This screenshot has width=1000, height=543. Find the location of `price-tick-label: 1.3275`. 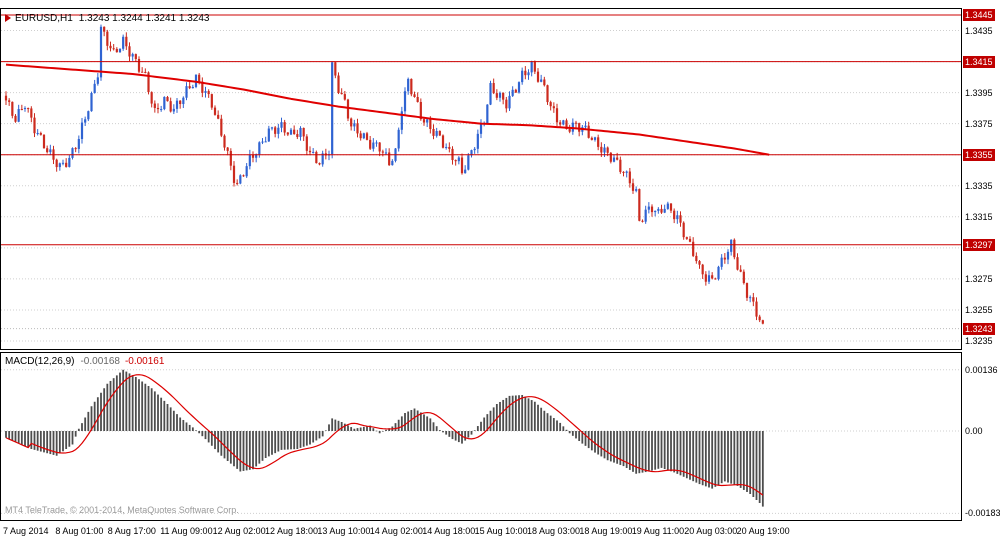

price-tick-label: 1.3275 is located at coordinates (979, 278).